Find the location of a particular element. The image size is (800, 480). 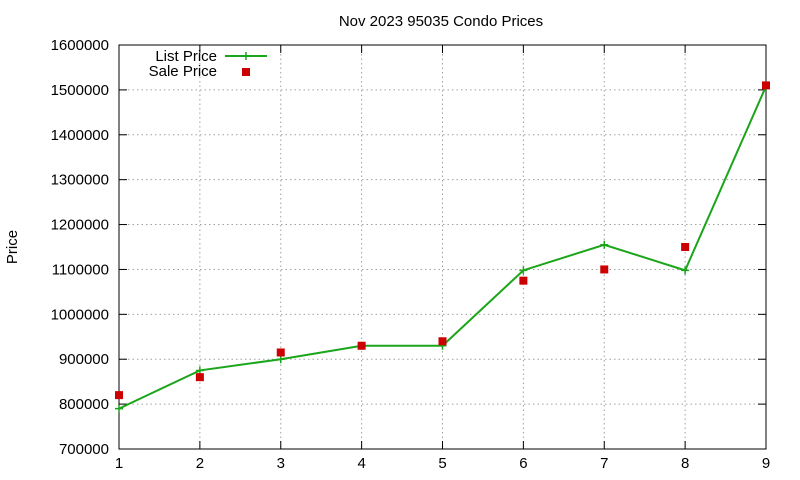

x-tick-label: 4 is located at coordinates (361, 463).